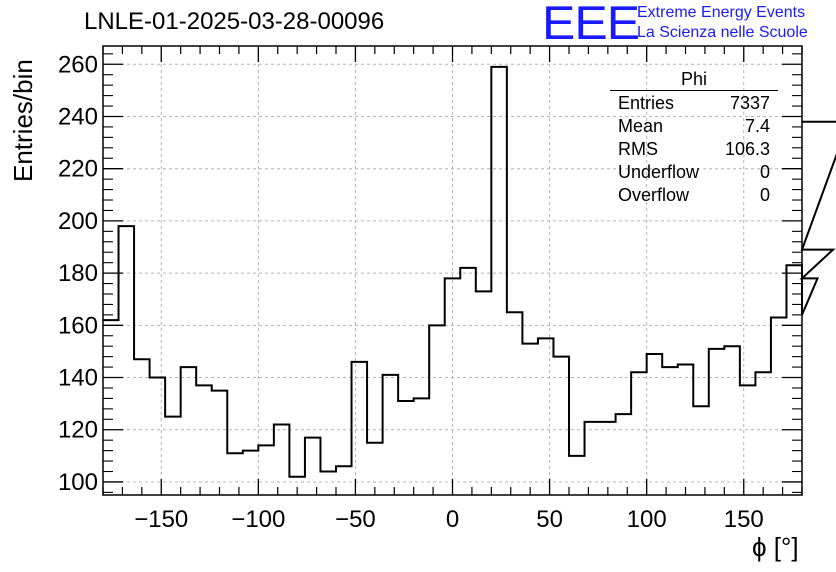 This screenshot has width=836, height=572. Describe the element at coordinates (721, 12) in the screenshot. I see `logo-caption-line1: Extreme Energy Events` at that location.